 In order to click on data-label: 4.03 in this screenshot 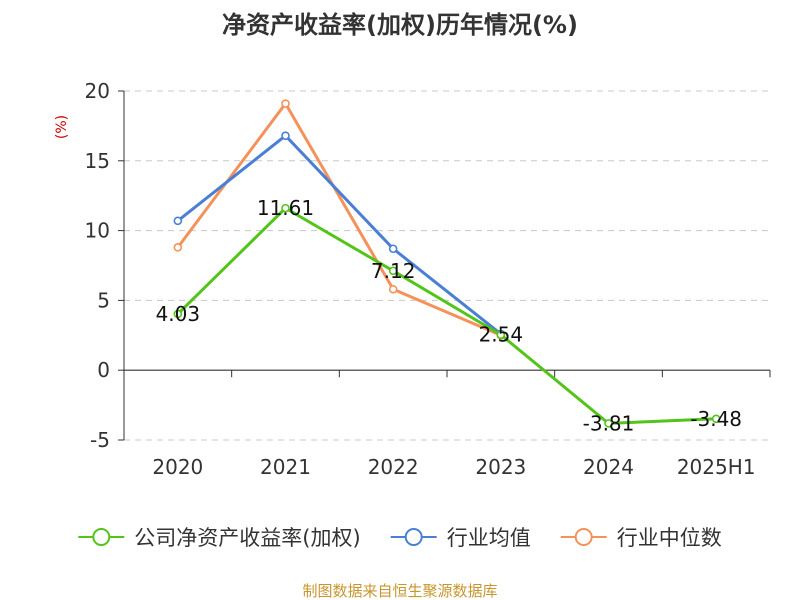, I will do `click(178, 314)`.